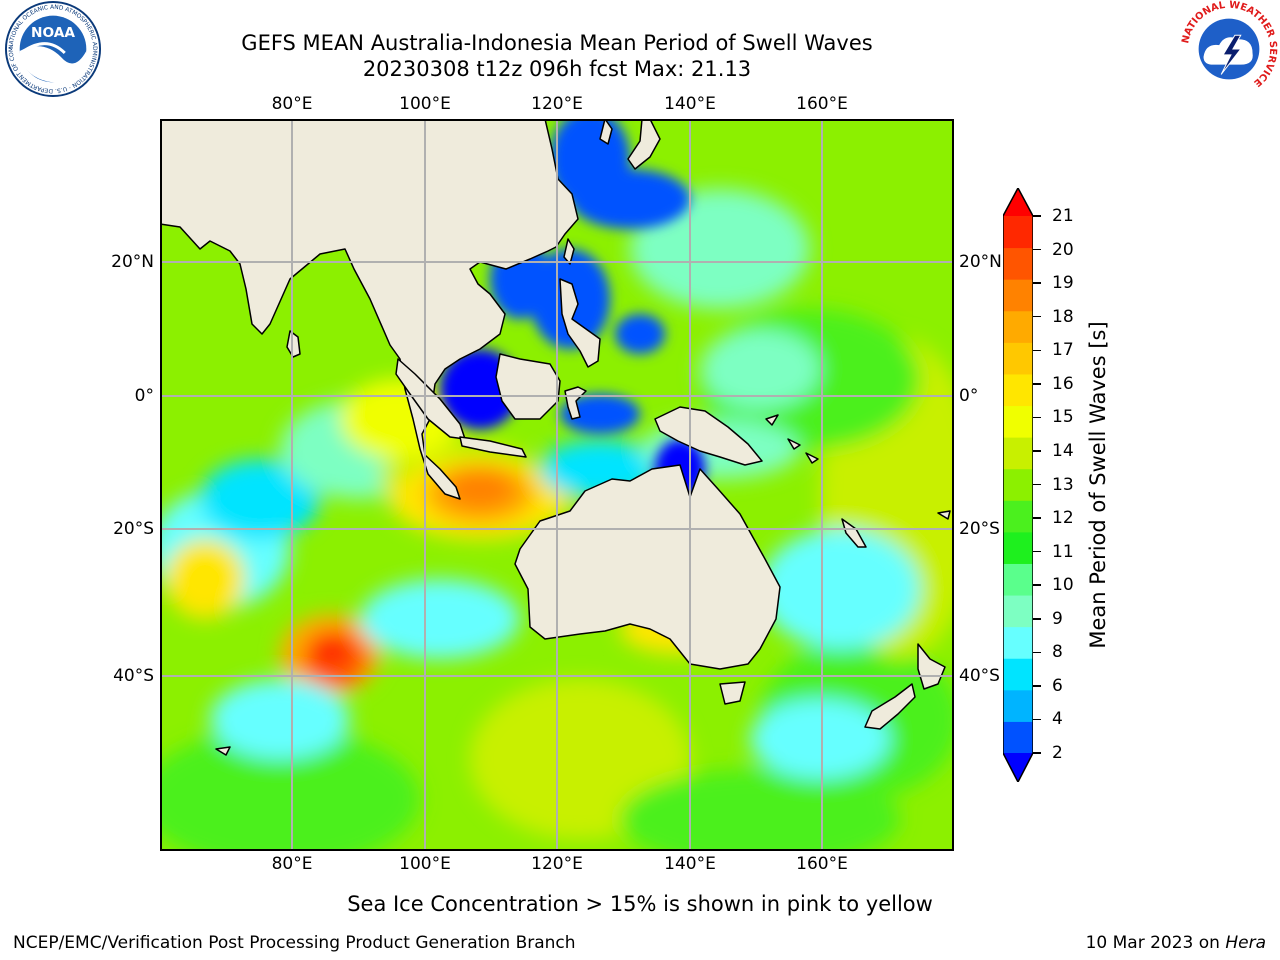 This screenshot has width=1280, height=960. I want to click on colorbar, so click(1018, 485).